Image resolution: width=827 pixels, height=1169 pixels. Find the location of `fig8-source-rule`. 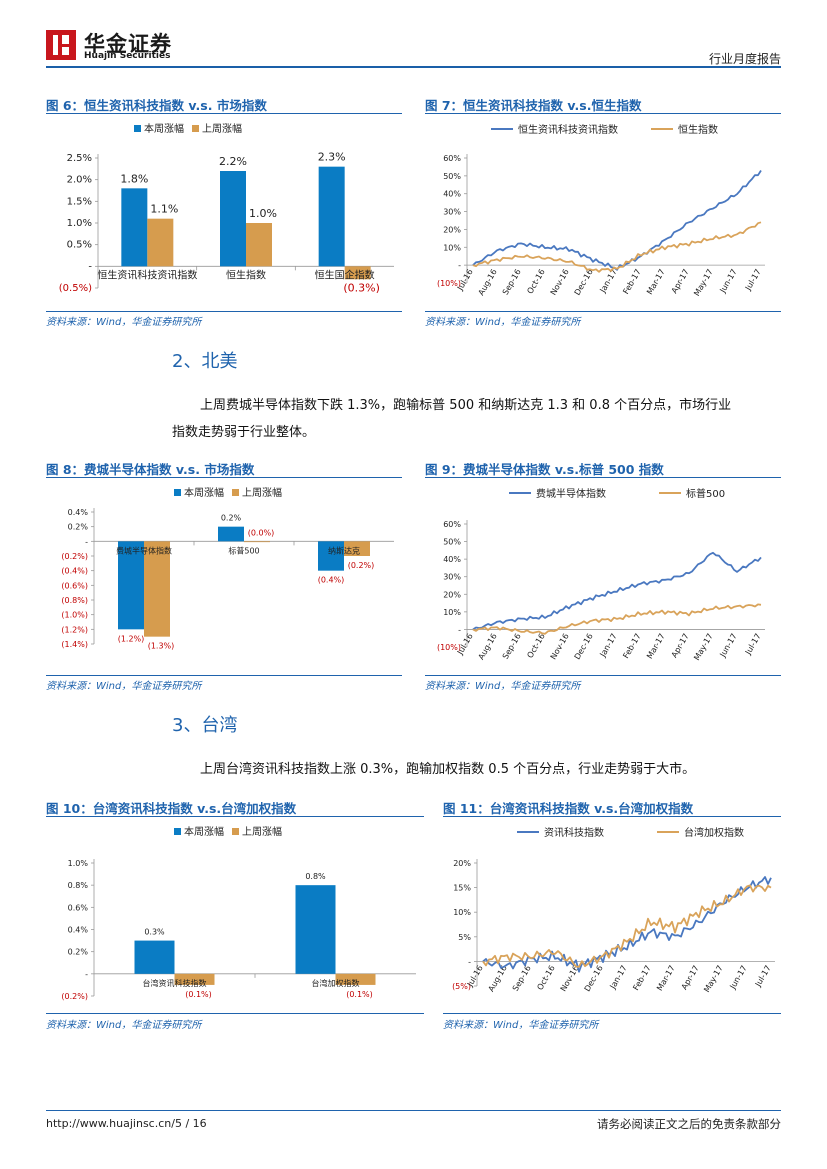

fig8-source-rule is located at coordinates (224, 675).